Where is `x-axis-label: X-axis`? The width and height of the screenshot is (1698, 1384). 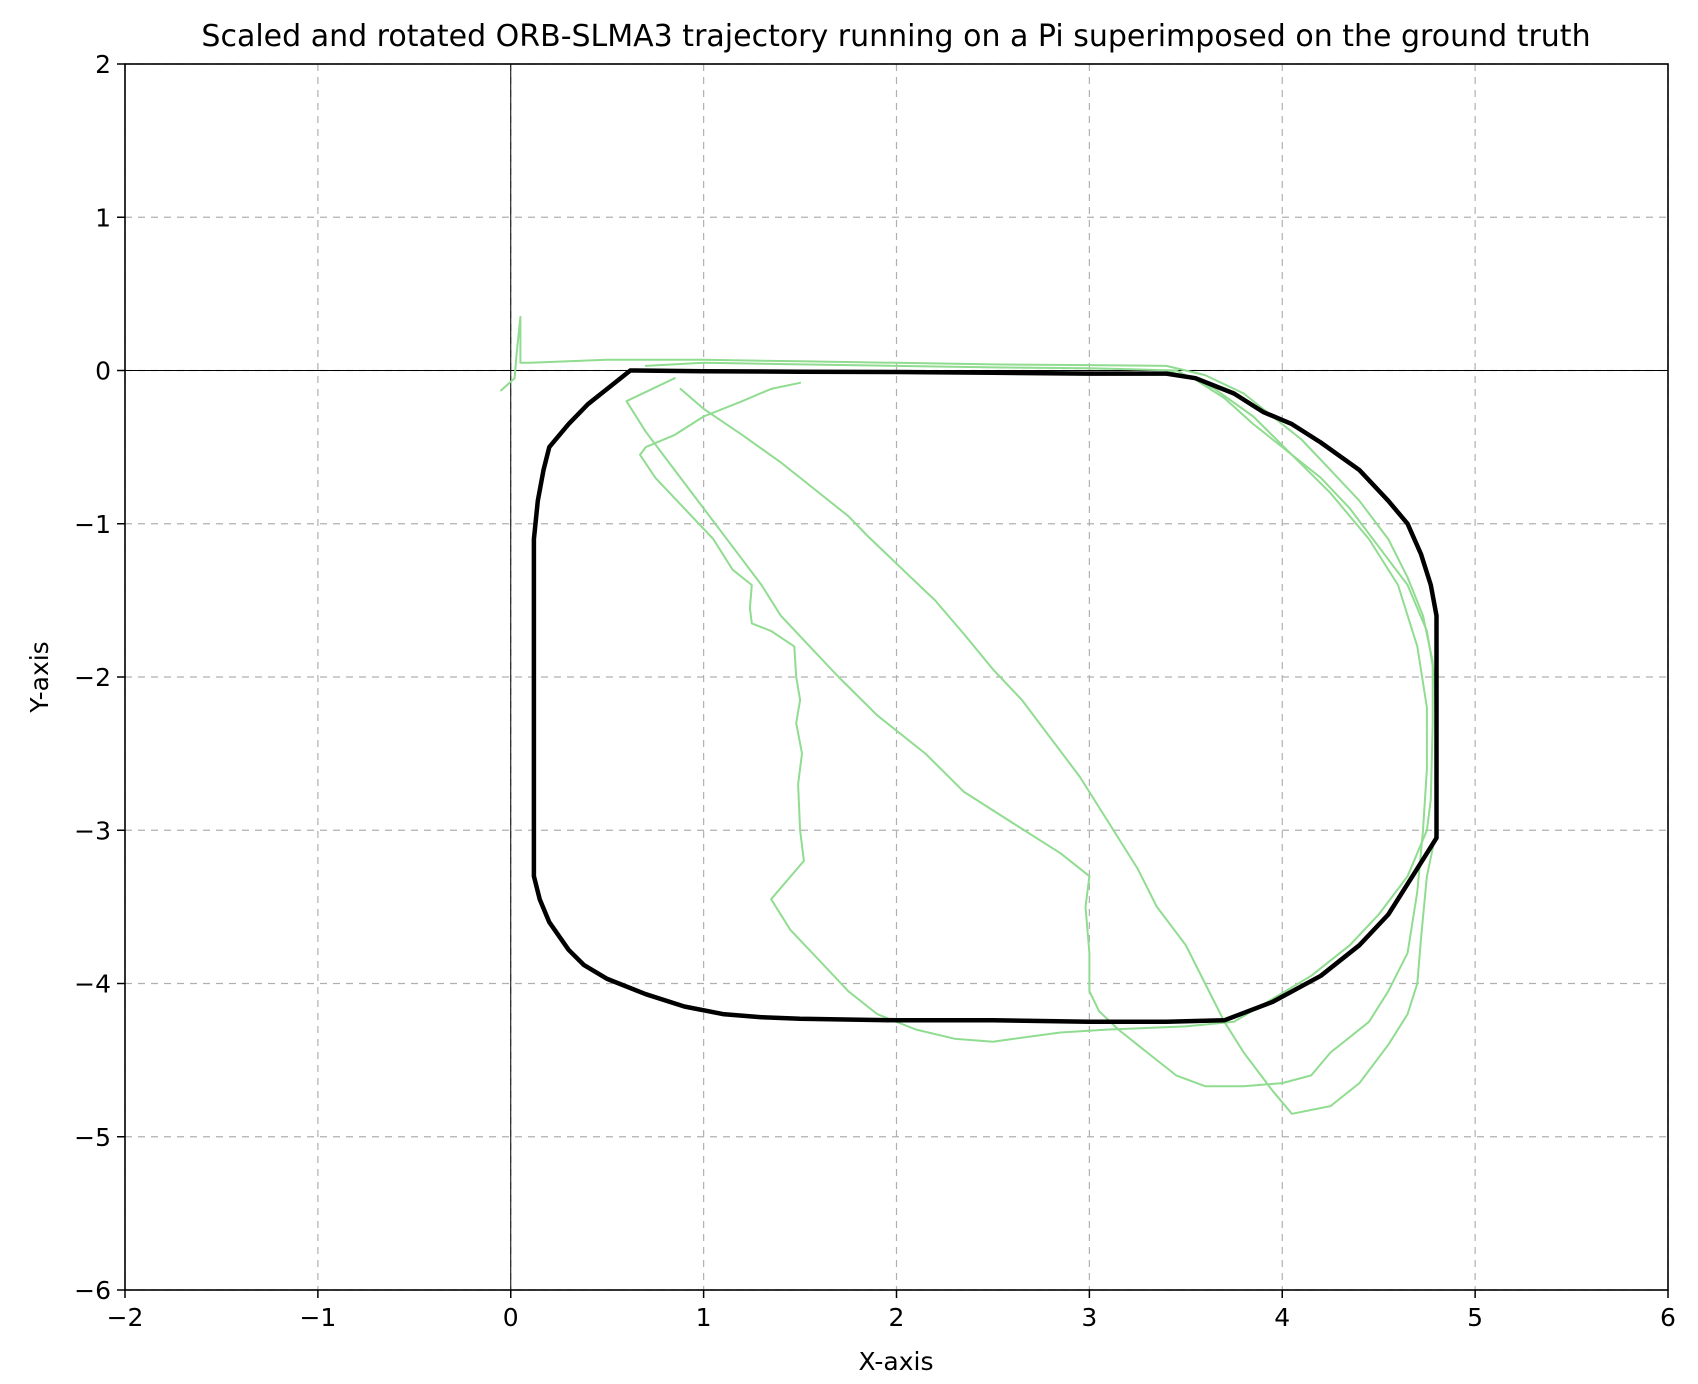 x-axis-label: X-axis is located at coordinates (896, 1361).